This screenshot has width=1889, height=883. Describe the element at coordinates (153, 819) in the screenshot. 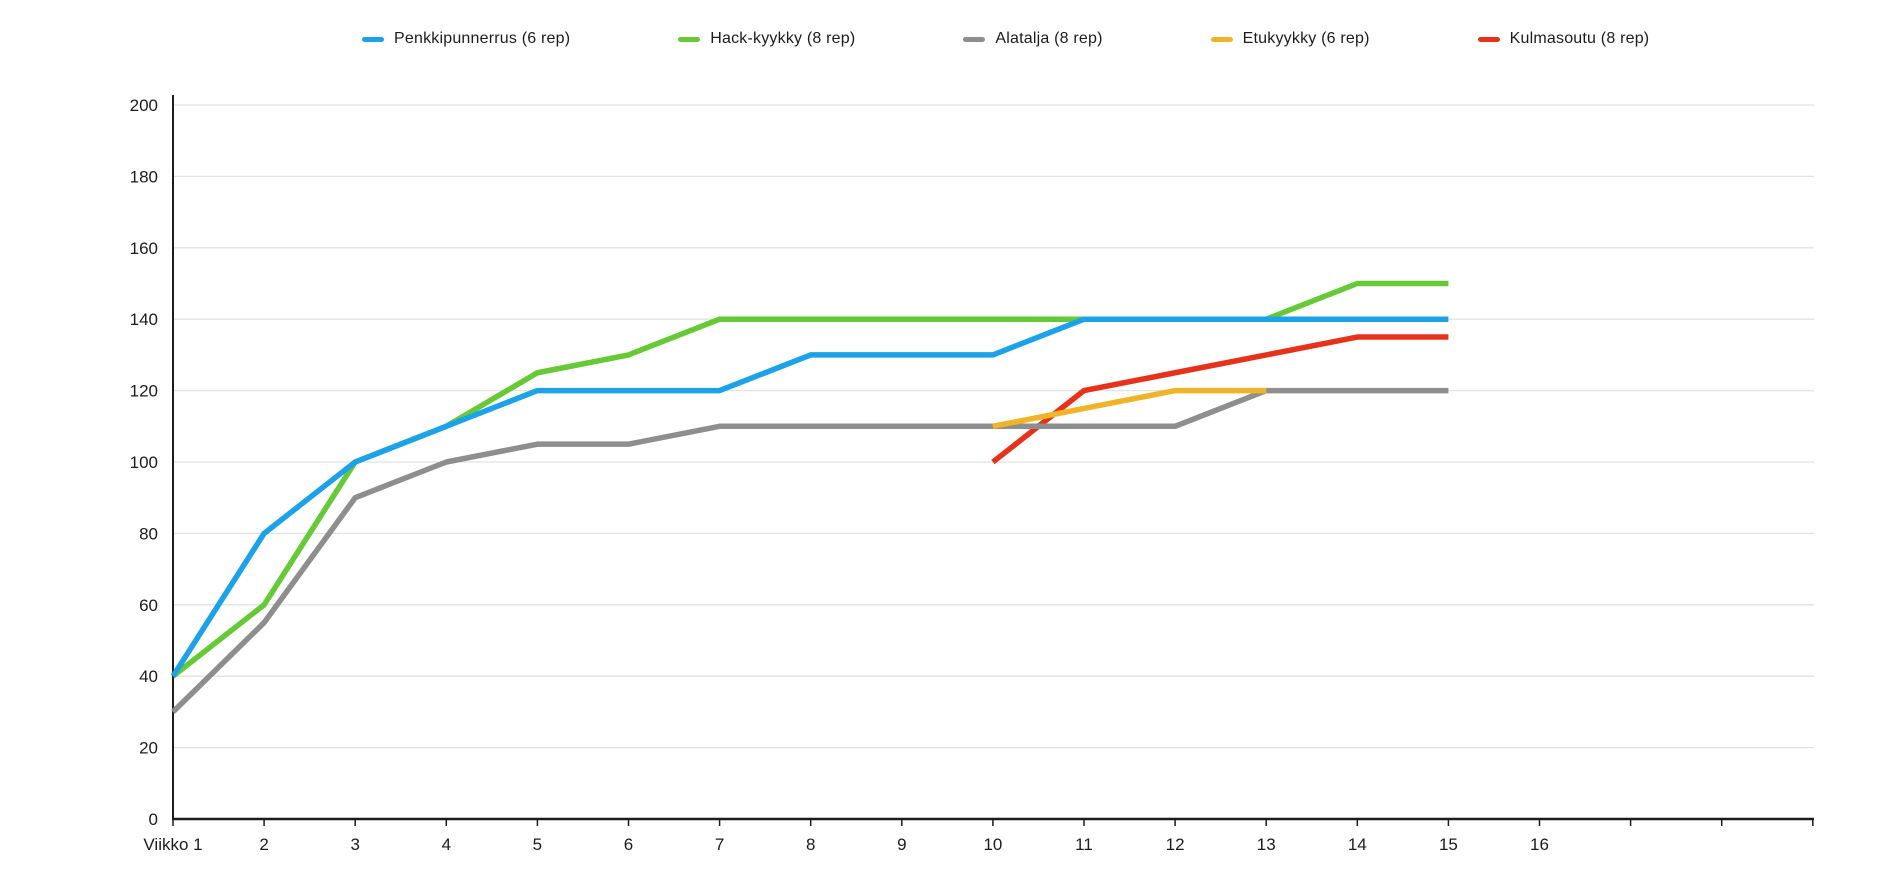

I see `y-tick-label: 0` at that location.